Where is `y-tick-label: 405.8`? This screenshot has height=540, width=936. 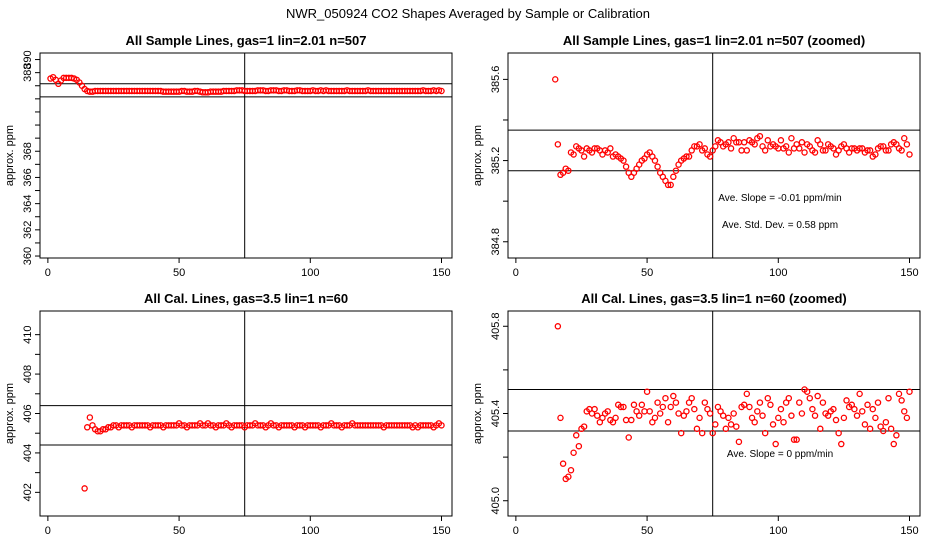
y-tick-label: 405.8 is located at coordinates (496, 327).